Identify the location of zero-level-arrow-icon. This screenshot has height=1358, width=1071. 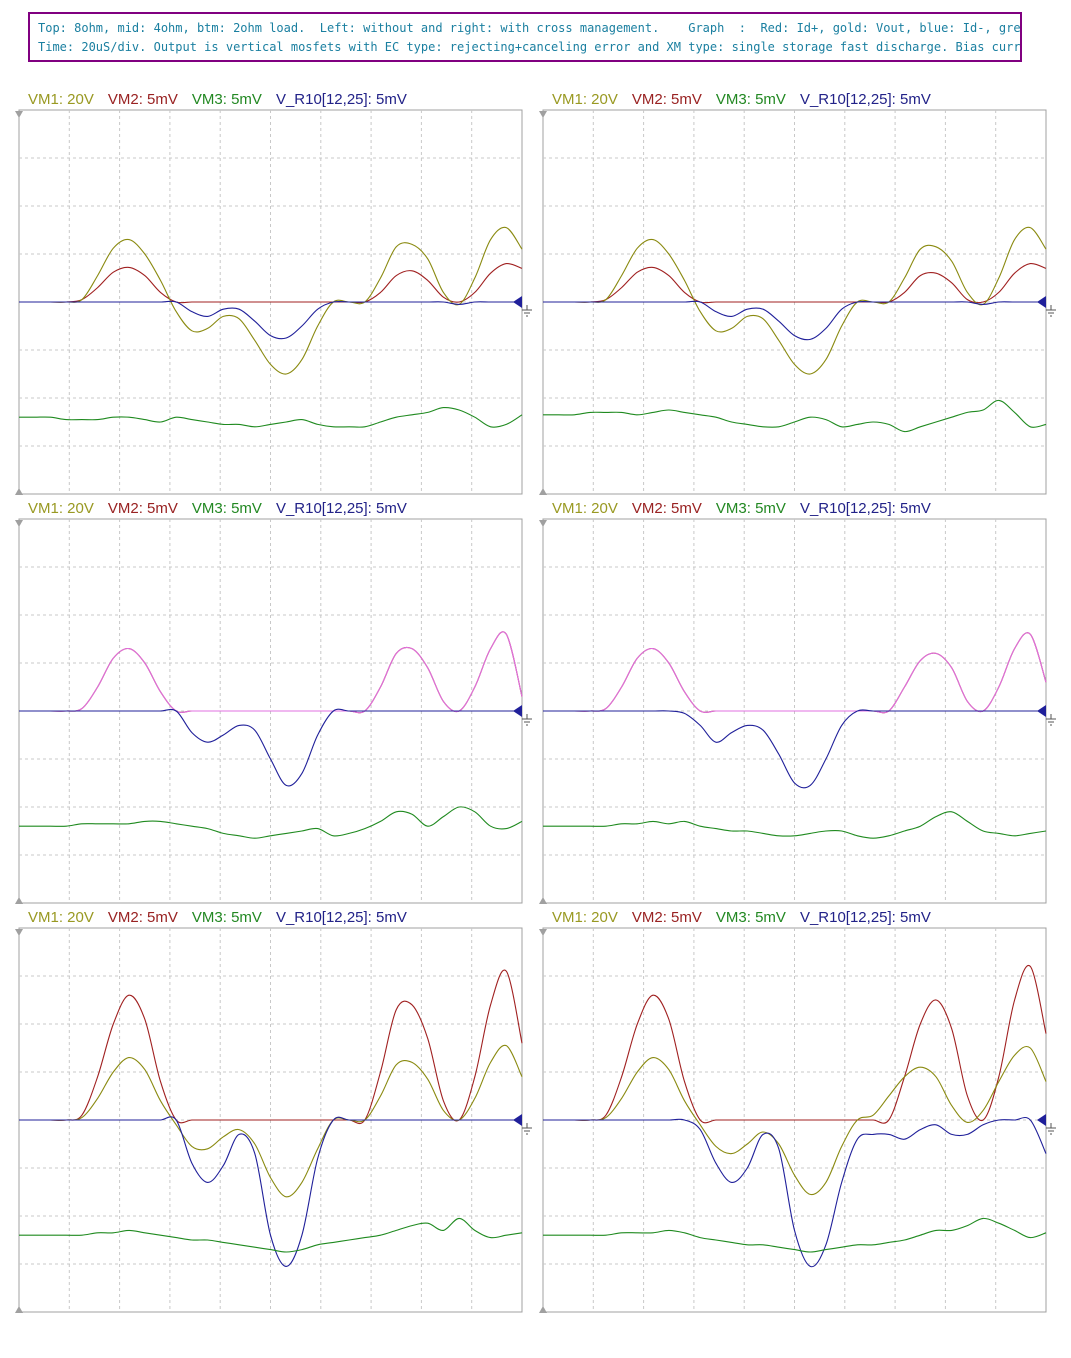
(1041, 1120).